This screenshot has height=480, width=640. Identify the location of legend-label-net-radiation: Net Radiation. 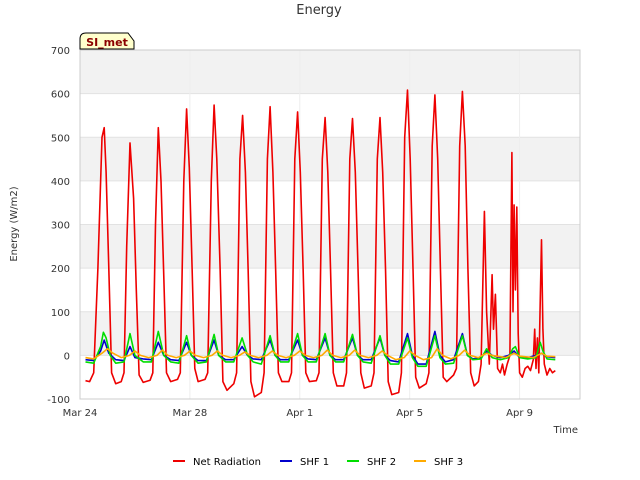
(227, 462).